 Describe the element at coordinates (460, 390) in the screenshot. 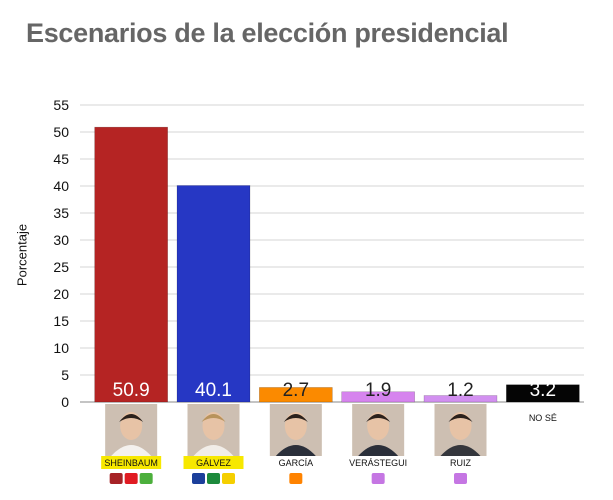

I see `value-label: 1.2` at that location.